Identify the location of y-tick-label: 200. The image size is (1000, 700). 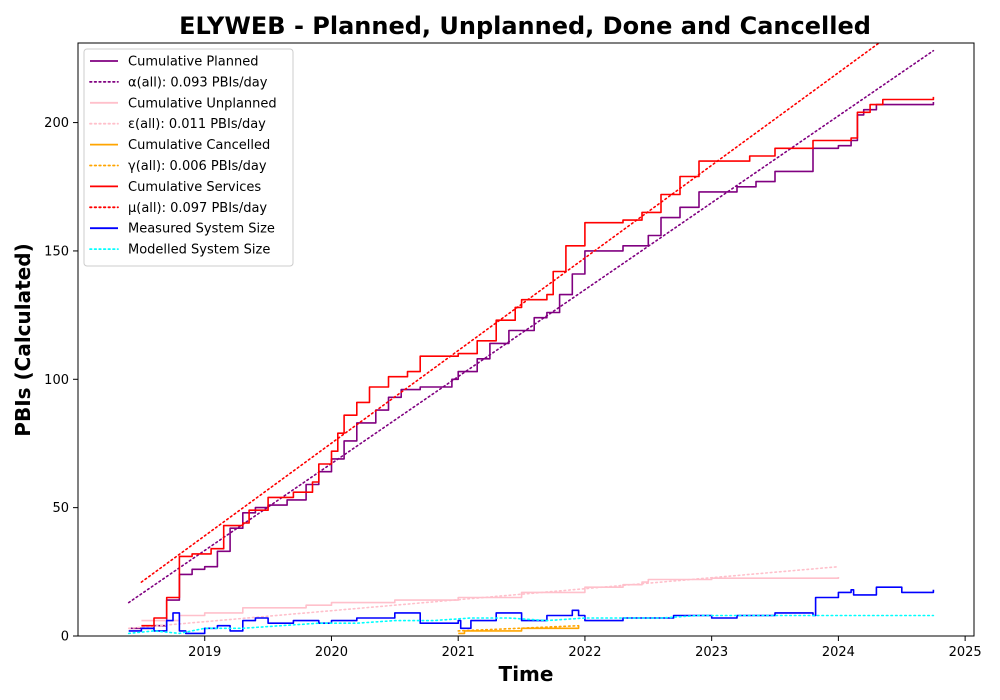
(56, 123).